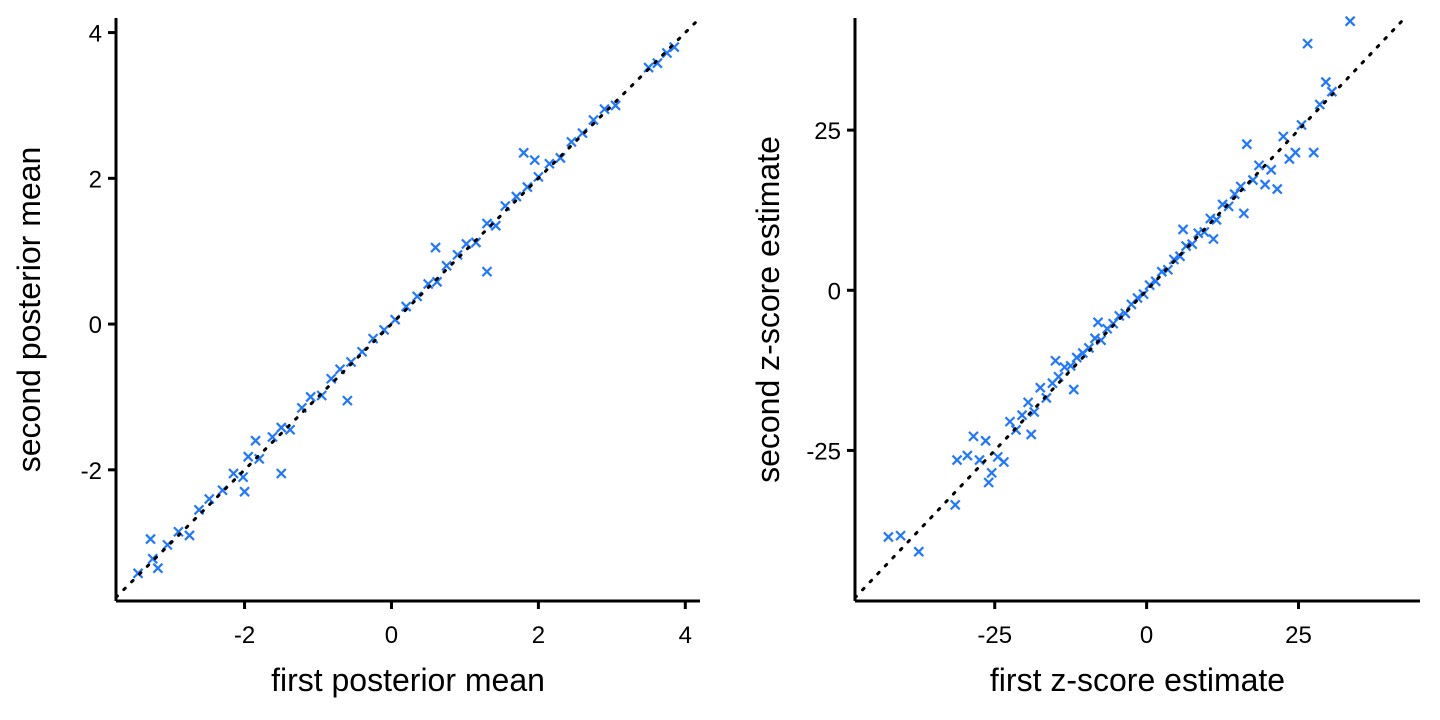 This screenshot has width=1440, height=720. I want to click on right-y-ticks: -25 0 25, so click(830, 291).